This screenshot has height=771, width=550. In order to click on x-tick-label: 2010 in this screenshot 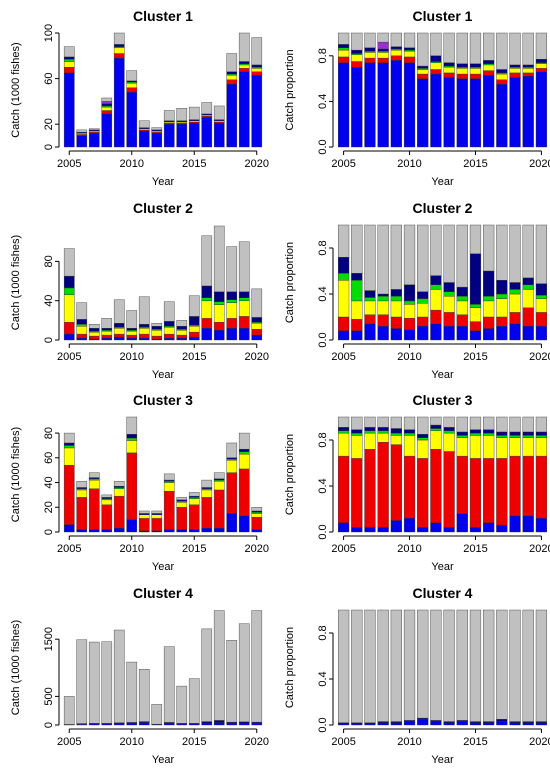, I will do `click(132, 357)`.